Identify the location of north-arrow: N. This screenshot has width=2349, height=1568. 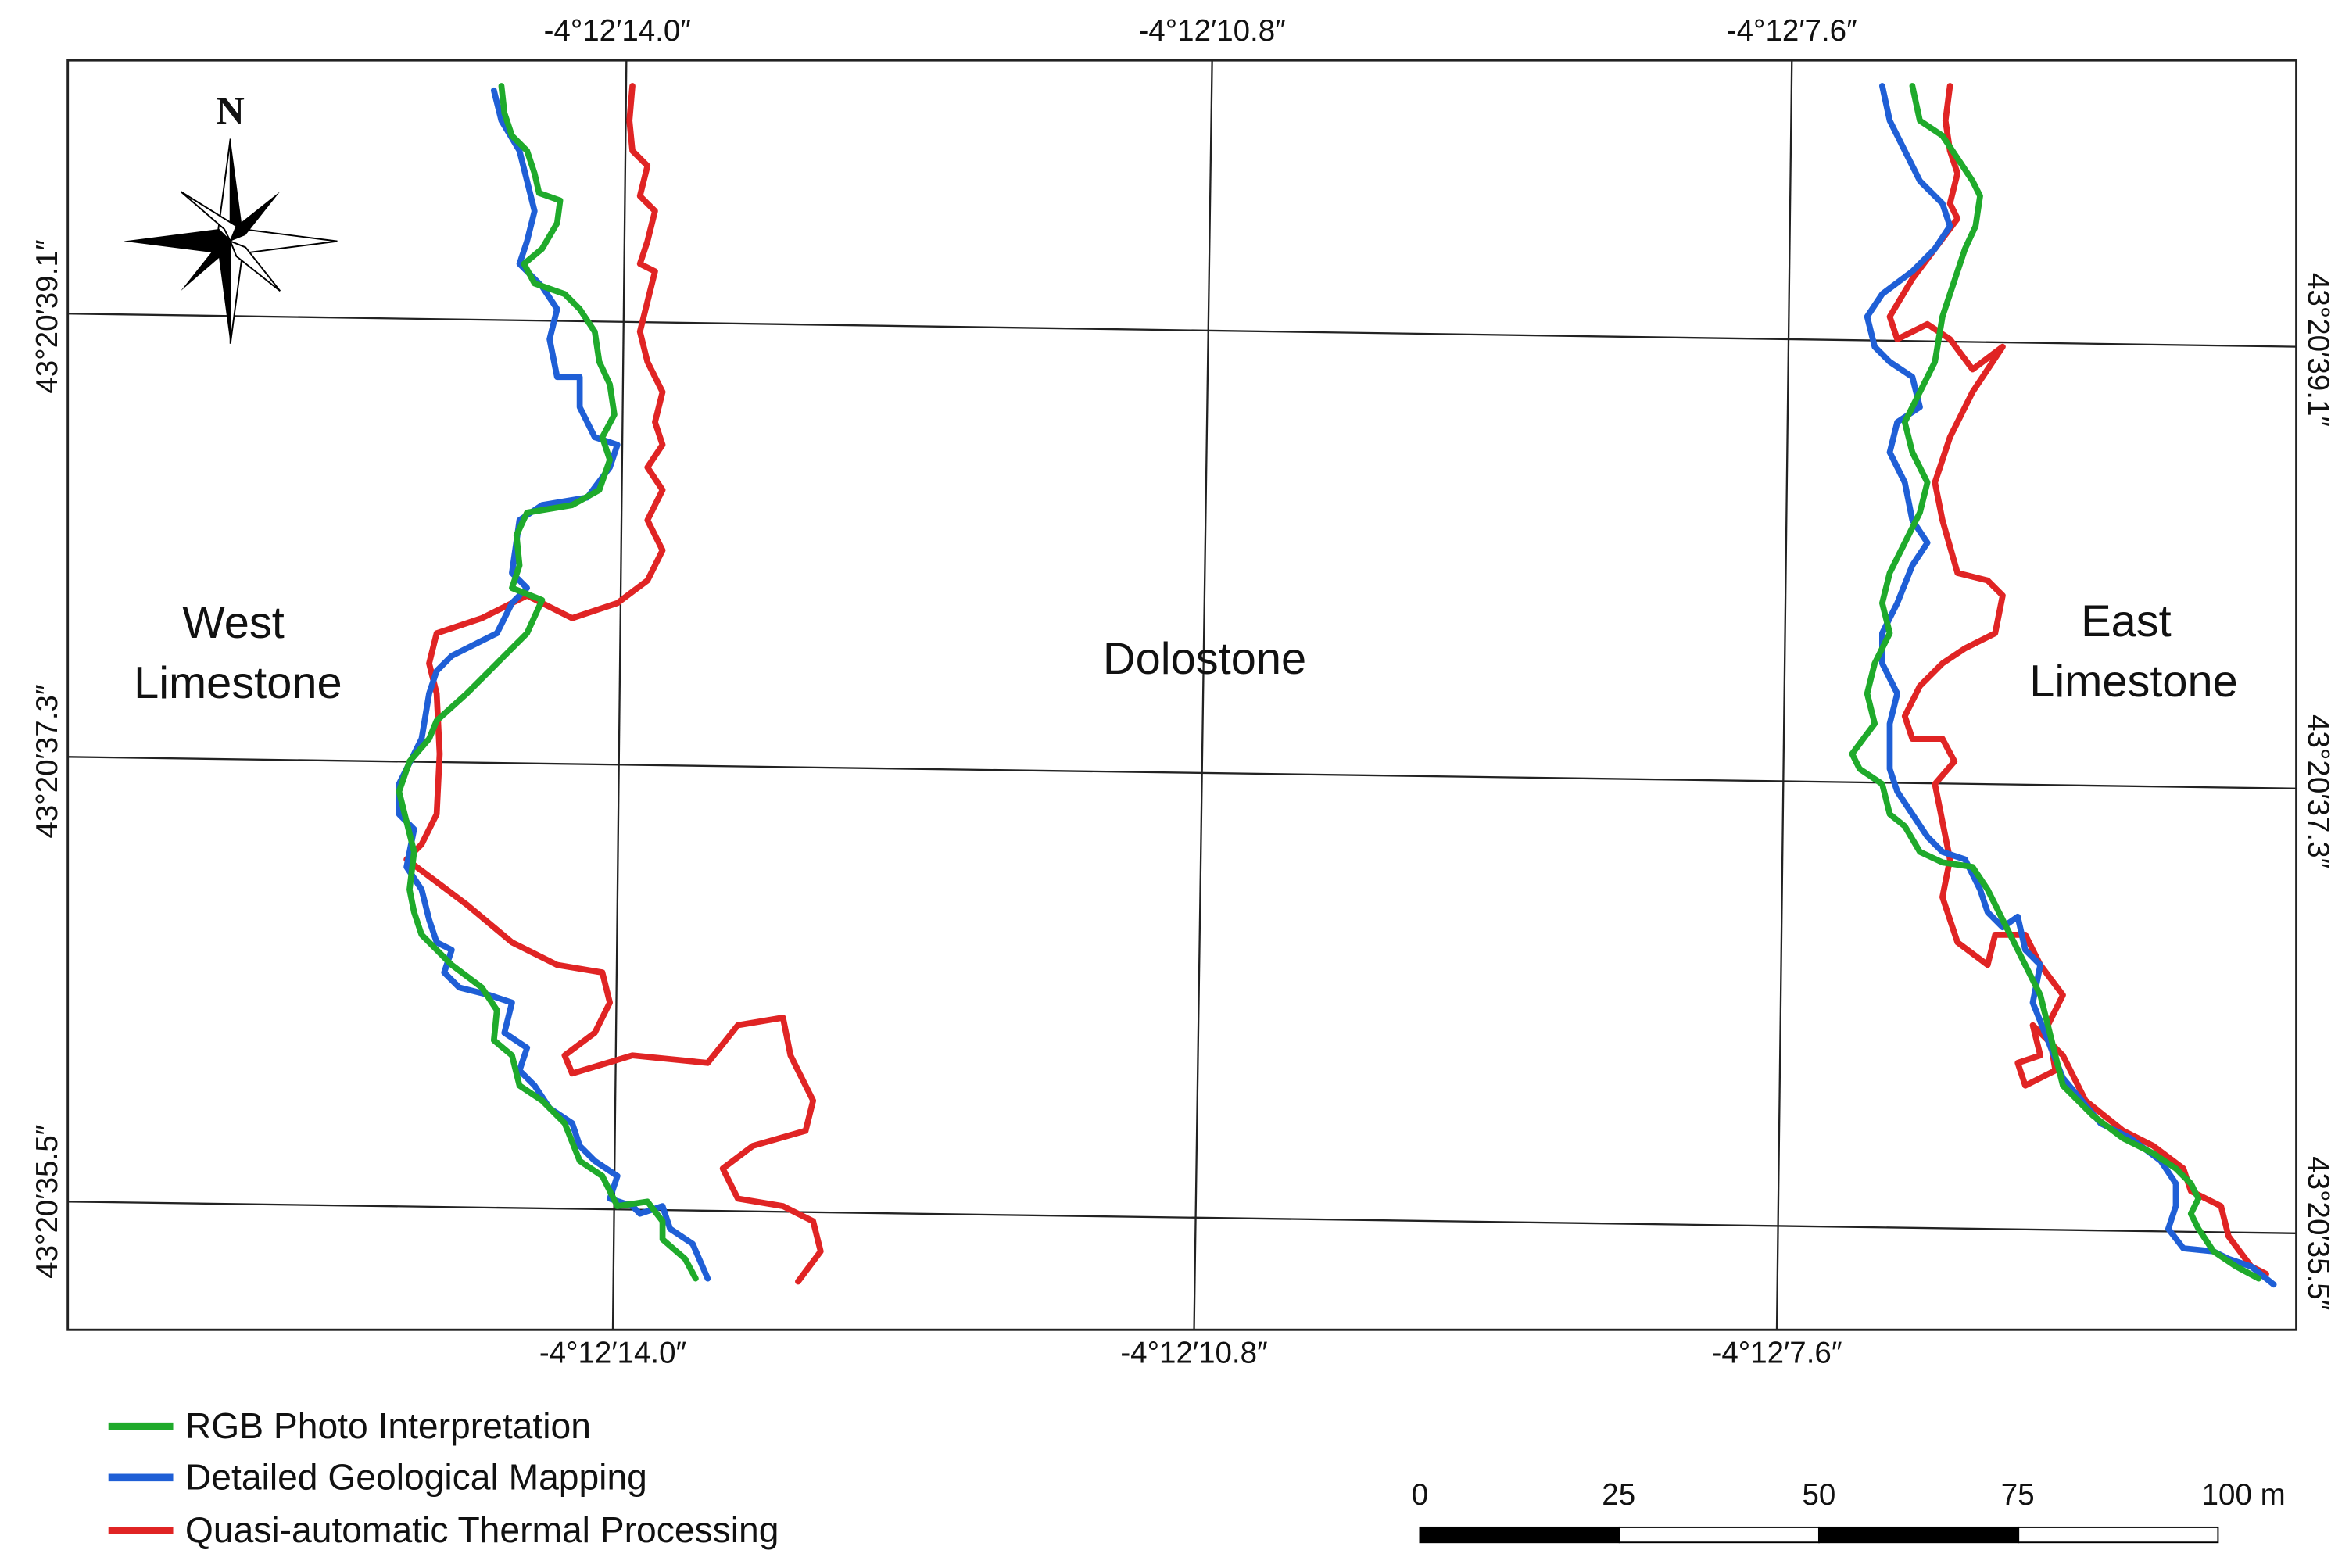
(230, 216).